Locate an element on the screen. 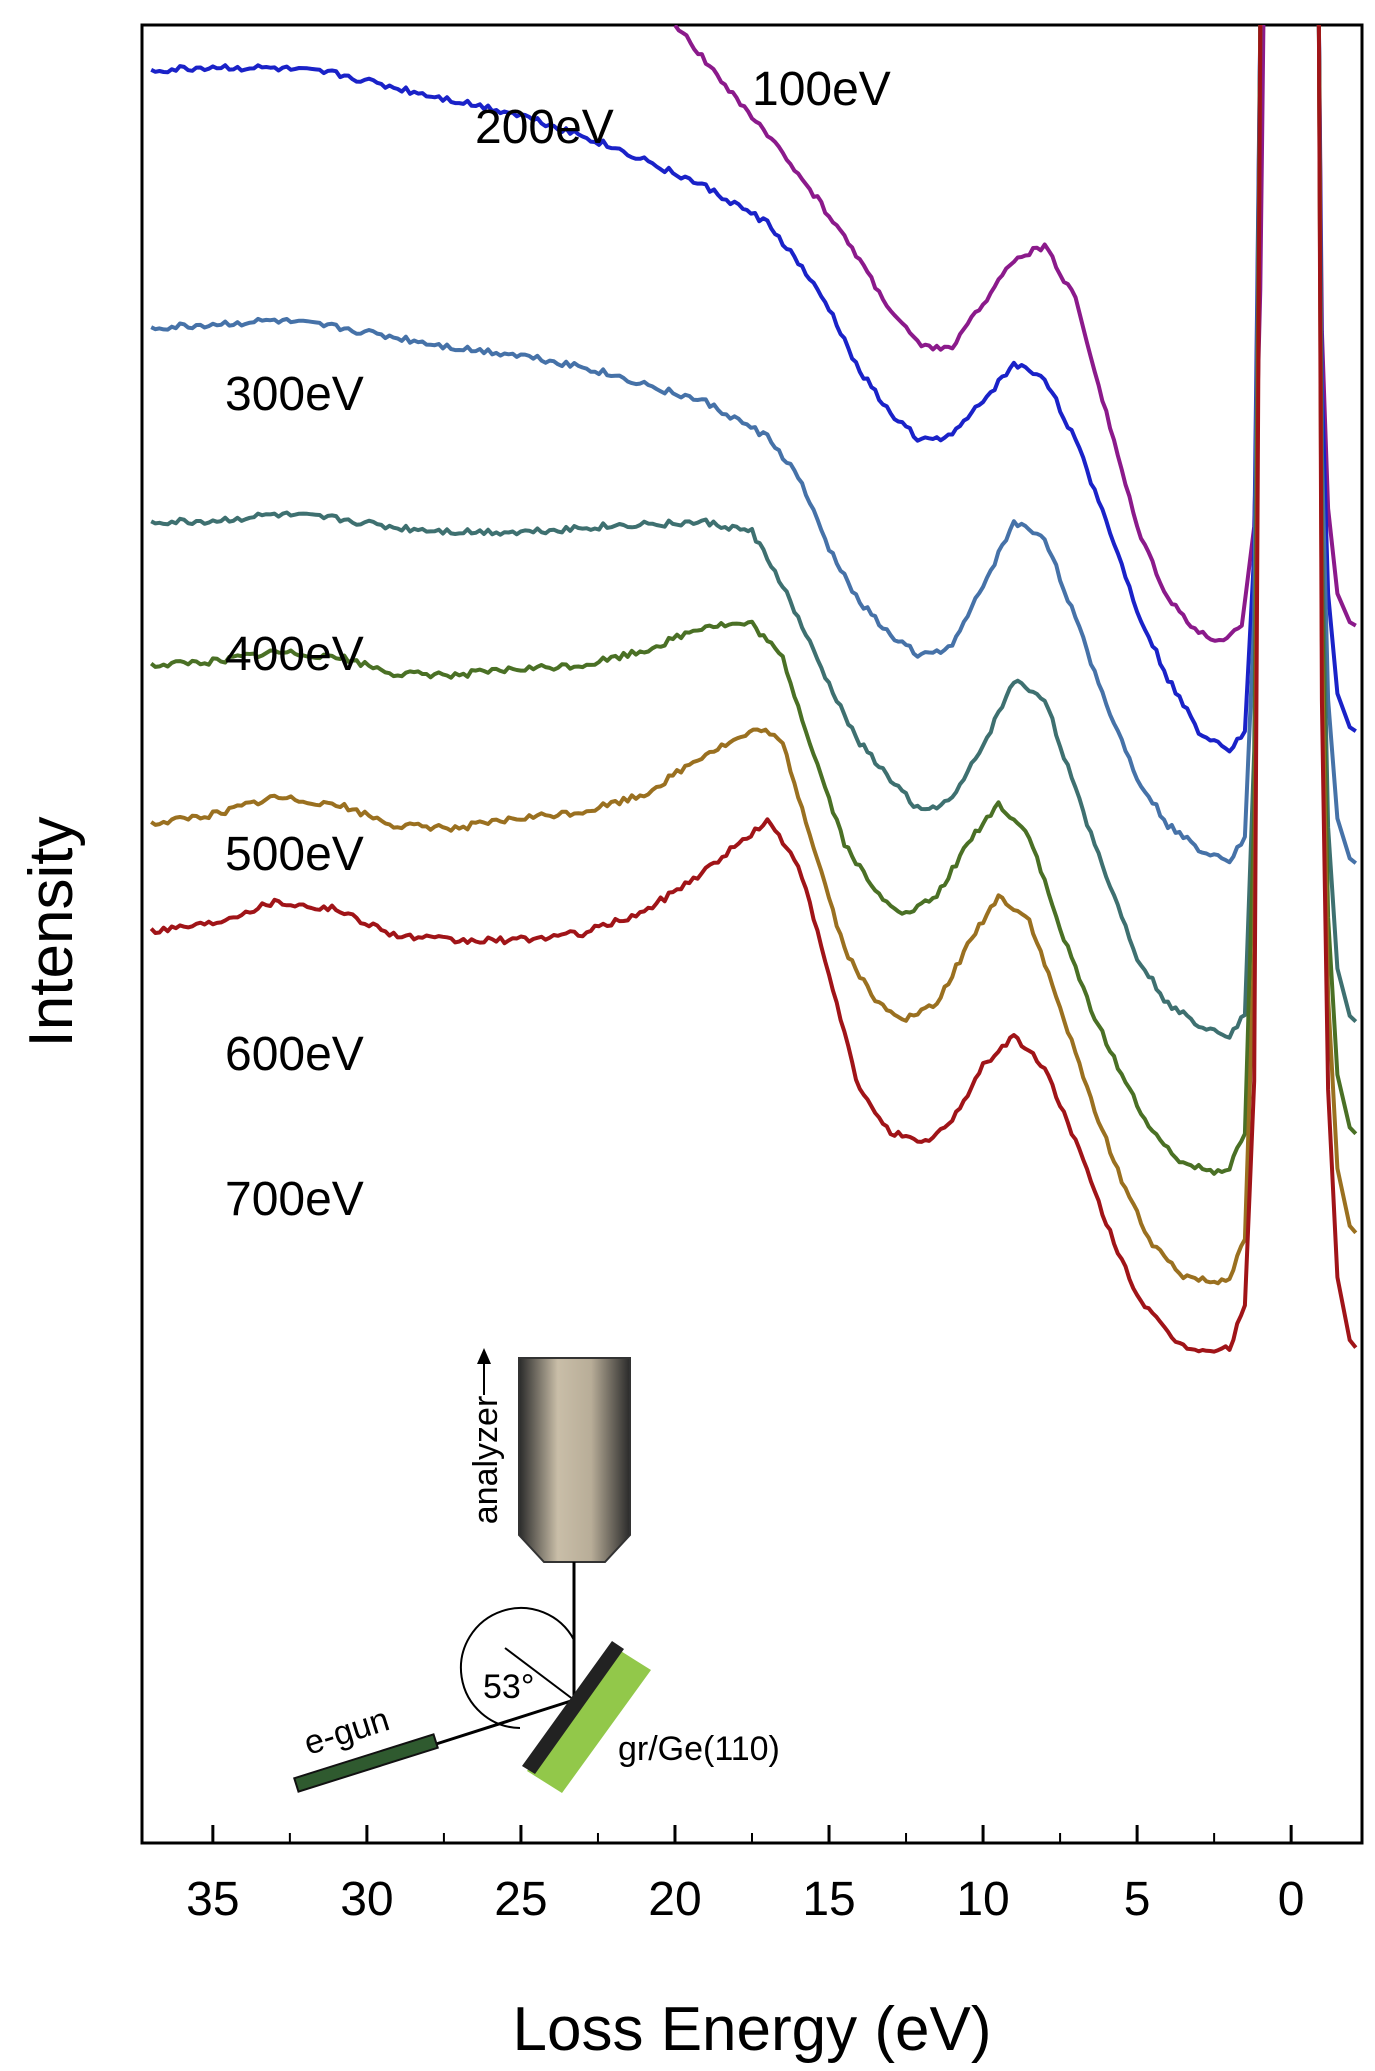 This screenshot has height=2071, width=1375. label-300eV: 300eV is located at coordinates (294, 394).